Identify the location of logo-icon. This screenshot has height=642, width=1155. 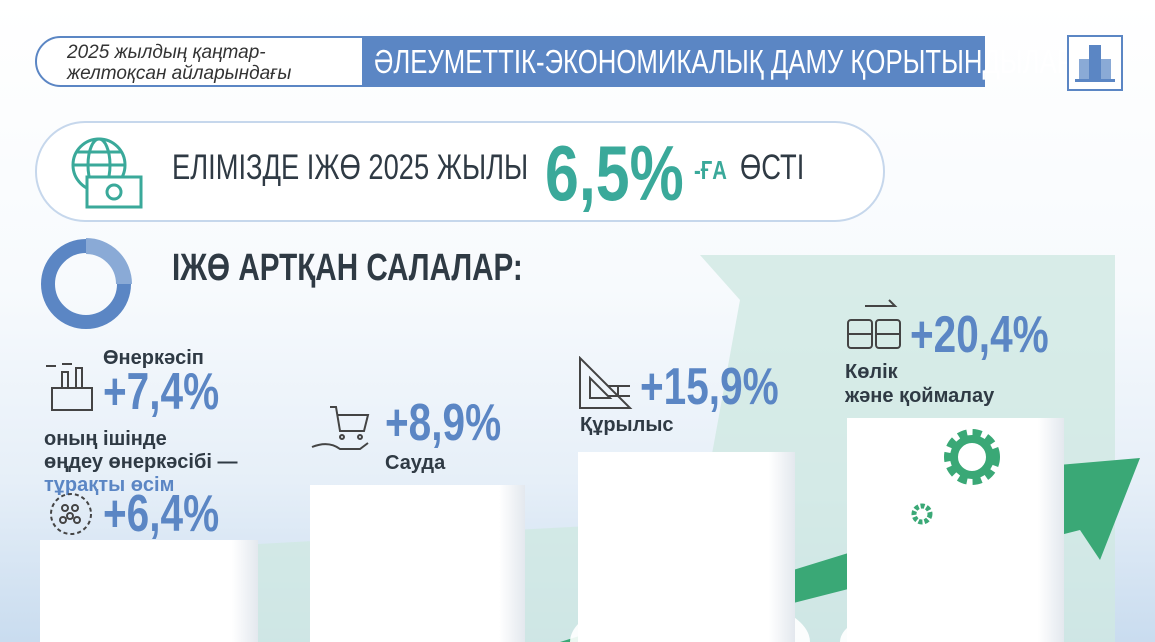
(1095, 63).